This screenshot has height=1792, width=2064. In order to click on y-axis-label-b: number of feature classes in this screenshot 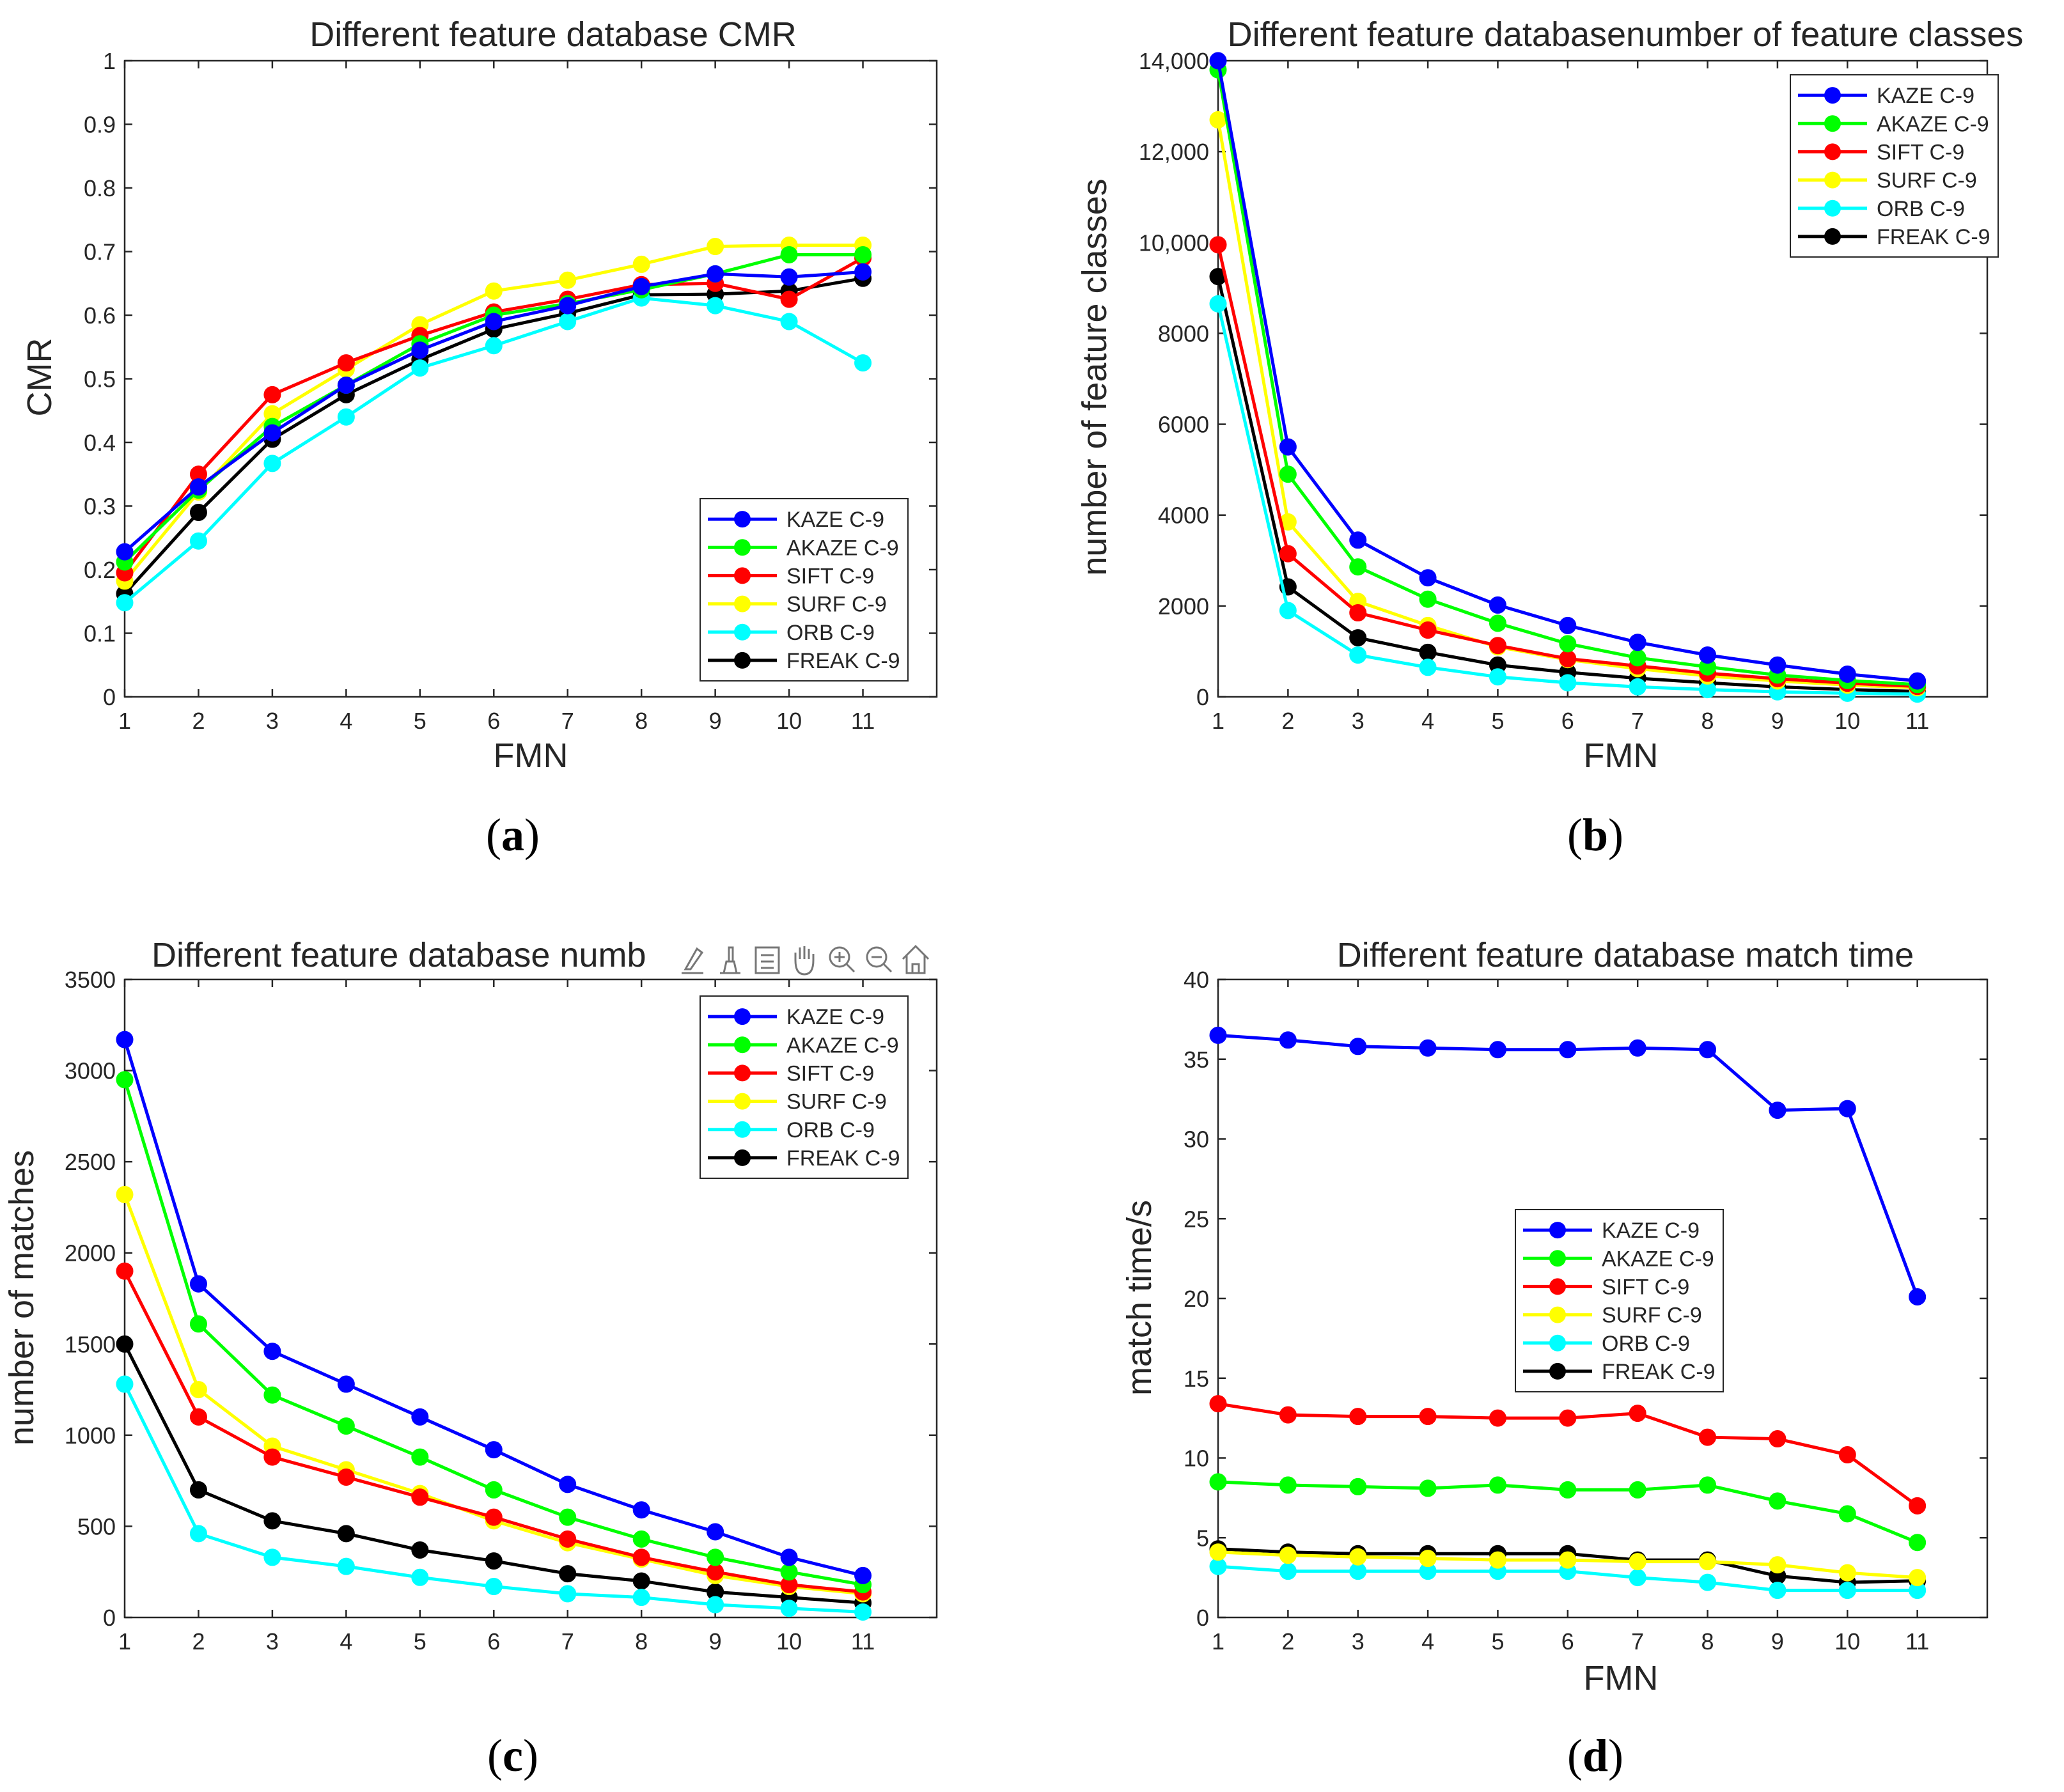, I will do `click(1094, 377)`.